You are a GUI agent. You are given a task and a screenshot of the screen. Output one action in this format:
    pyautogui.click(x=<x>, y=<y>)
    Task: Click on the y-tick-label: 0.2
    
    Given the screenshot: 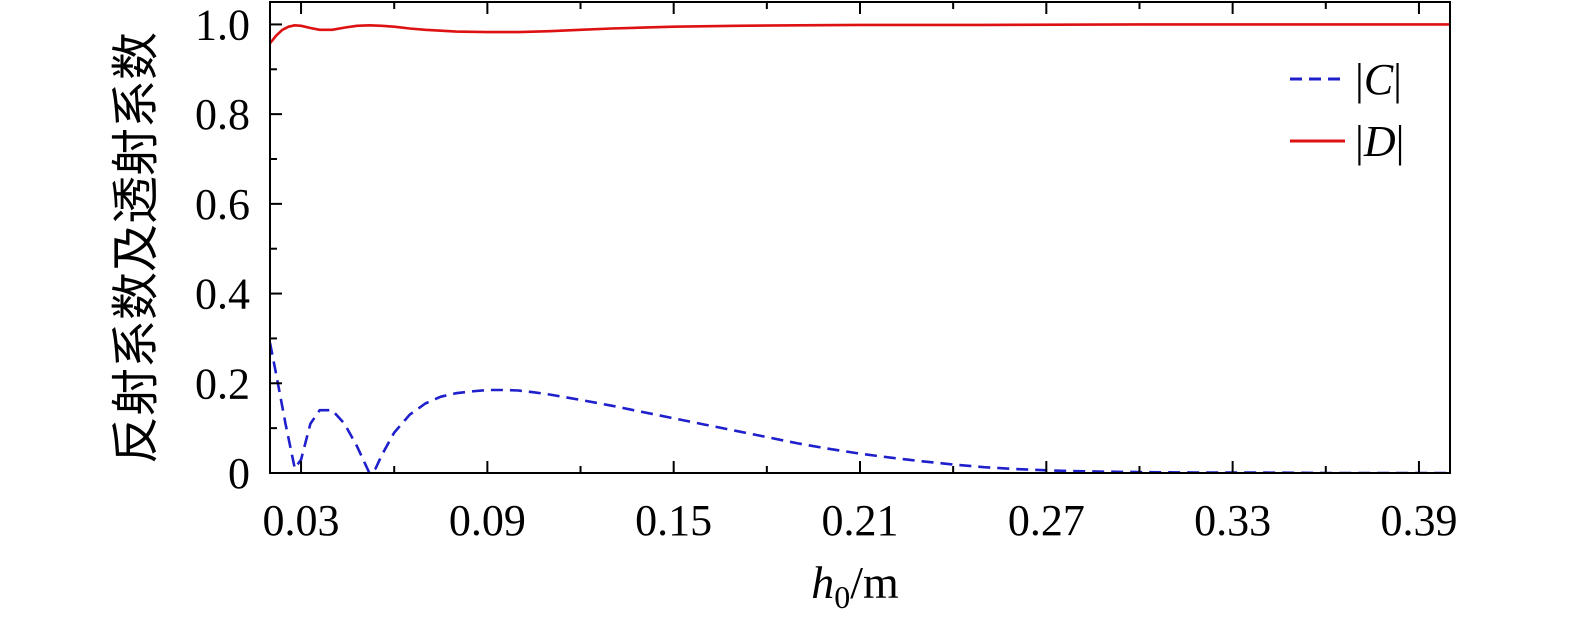 What is the action you would take?
    pyautogui.click(x=222, y=383)
    